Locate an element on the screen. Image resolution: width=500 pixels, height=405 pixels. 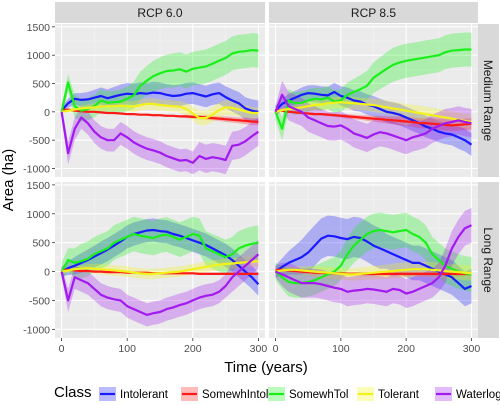
x-axis-title: Time (years) is located at coordinates (266, 367).